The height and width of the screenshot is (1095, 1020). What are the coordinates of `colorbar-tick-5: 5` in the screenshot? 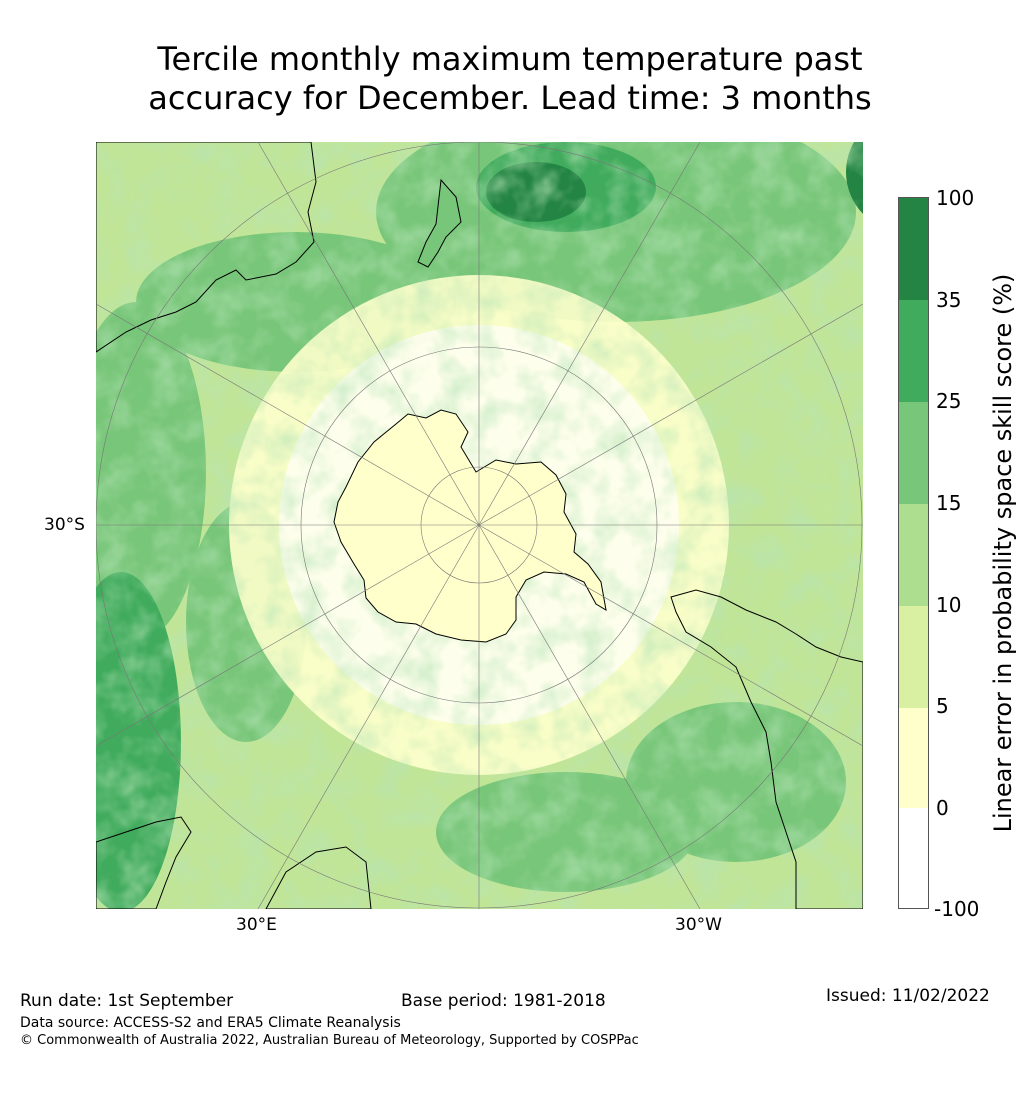 It's located at (942, 706).